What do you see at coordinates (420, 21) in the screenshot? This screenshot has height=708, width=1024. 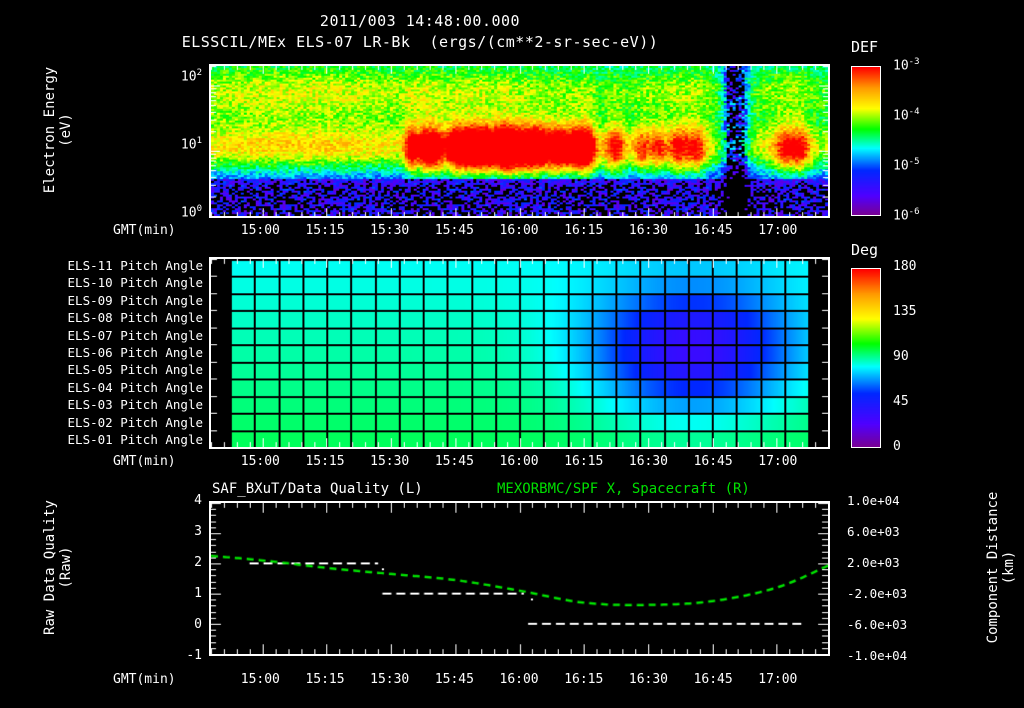 I see `plot-title-datetime: 2011/003 14:48:00.000` at bounding box center [420, 21].